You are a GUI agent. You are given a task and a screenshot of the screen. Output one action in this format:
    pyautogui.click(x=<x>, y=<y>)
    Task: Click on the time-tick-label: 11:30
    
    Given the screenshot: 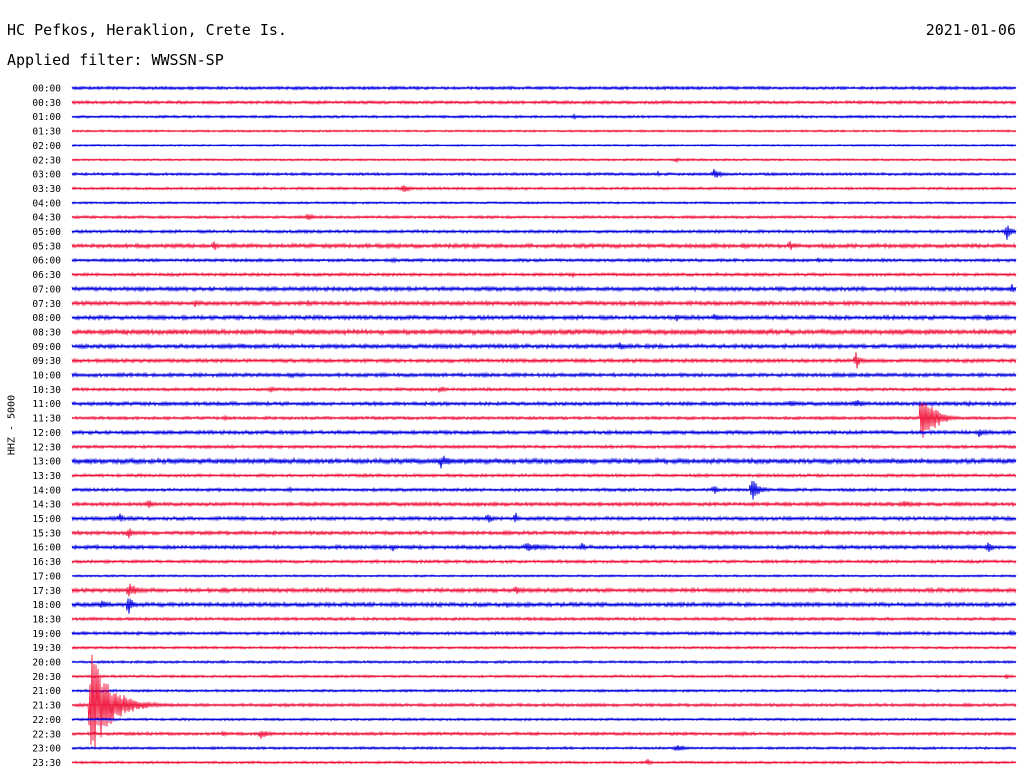 What is the action you would take?
    pyautogui.click(x=46, y=419)
    